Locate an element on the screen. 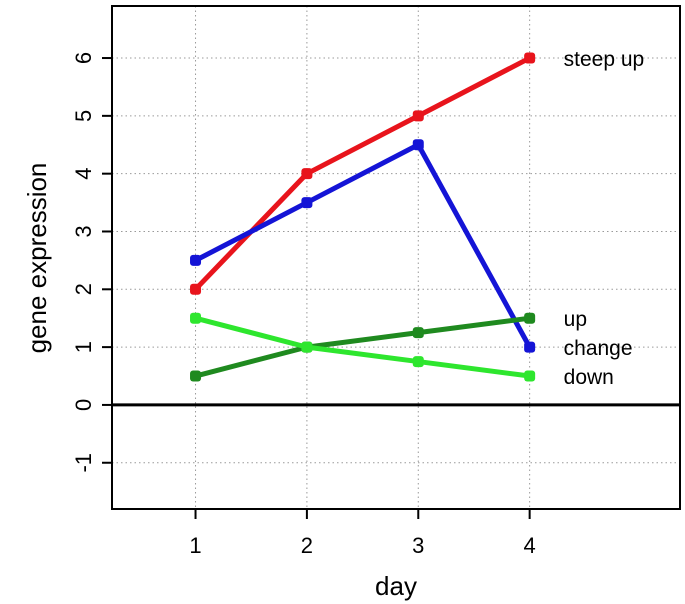 The width and height of the screenshot is (685, 604). series-label-steep-up: steep up is located at coordinates (604, 59).